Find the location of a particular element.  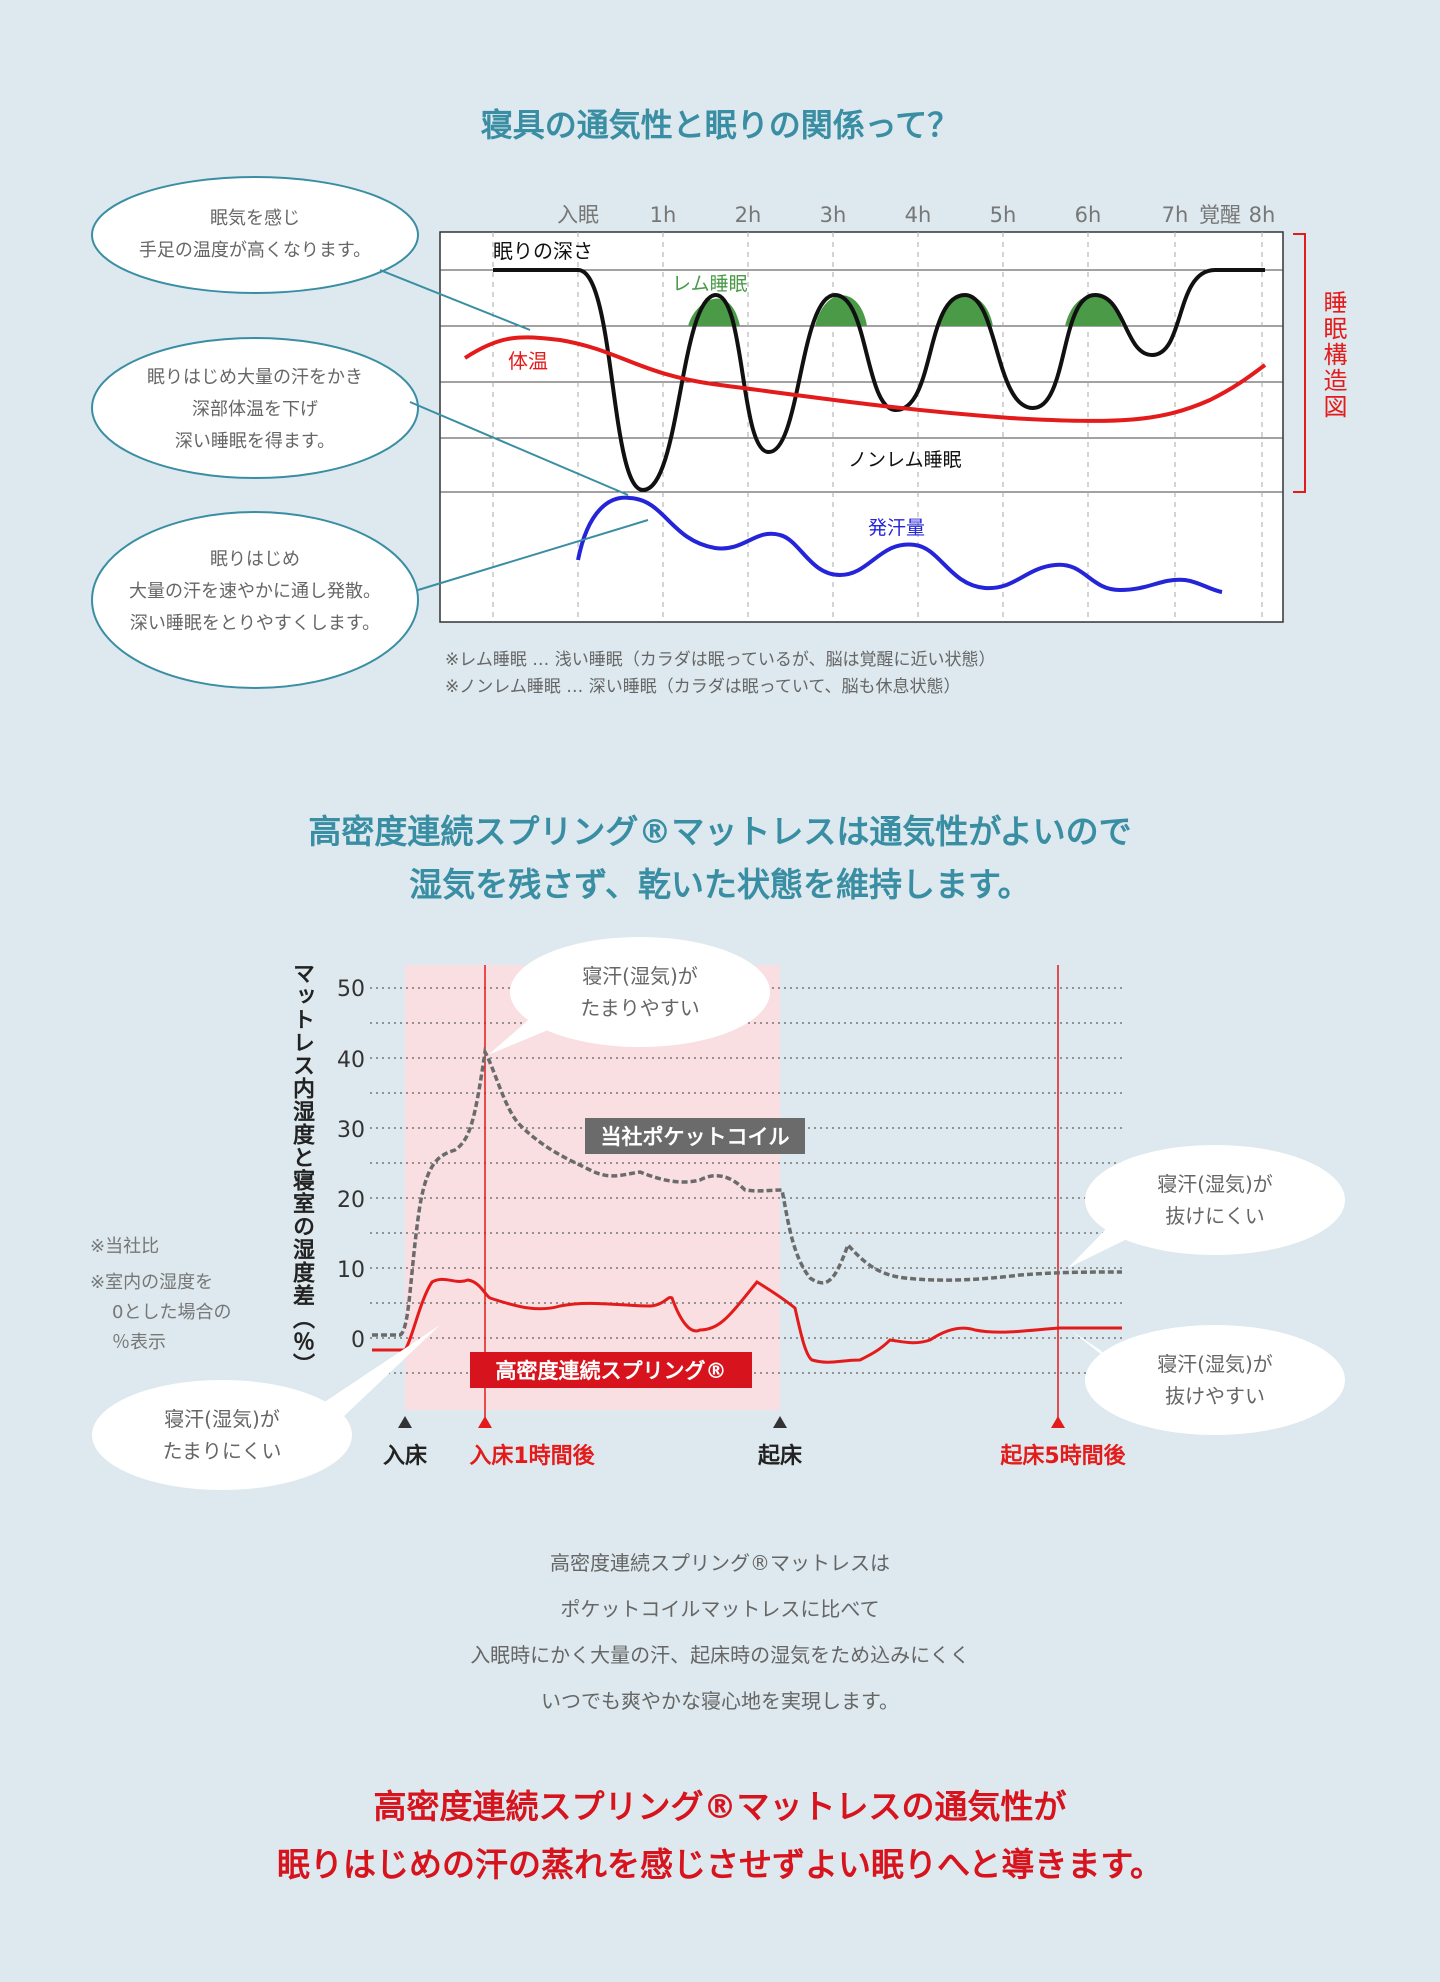

bubble-line: 眠気を感じ is located at coordinates (255, 218).